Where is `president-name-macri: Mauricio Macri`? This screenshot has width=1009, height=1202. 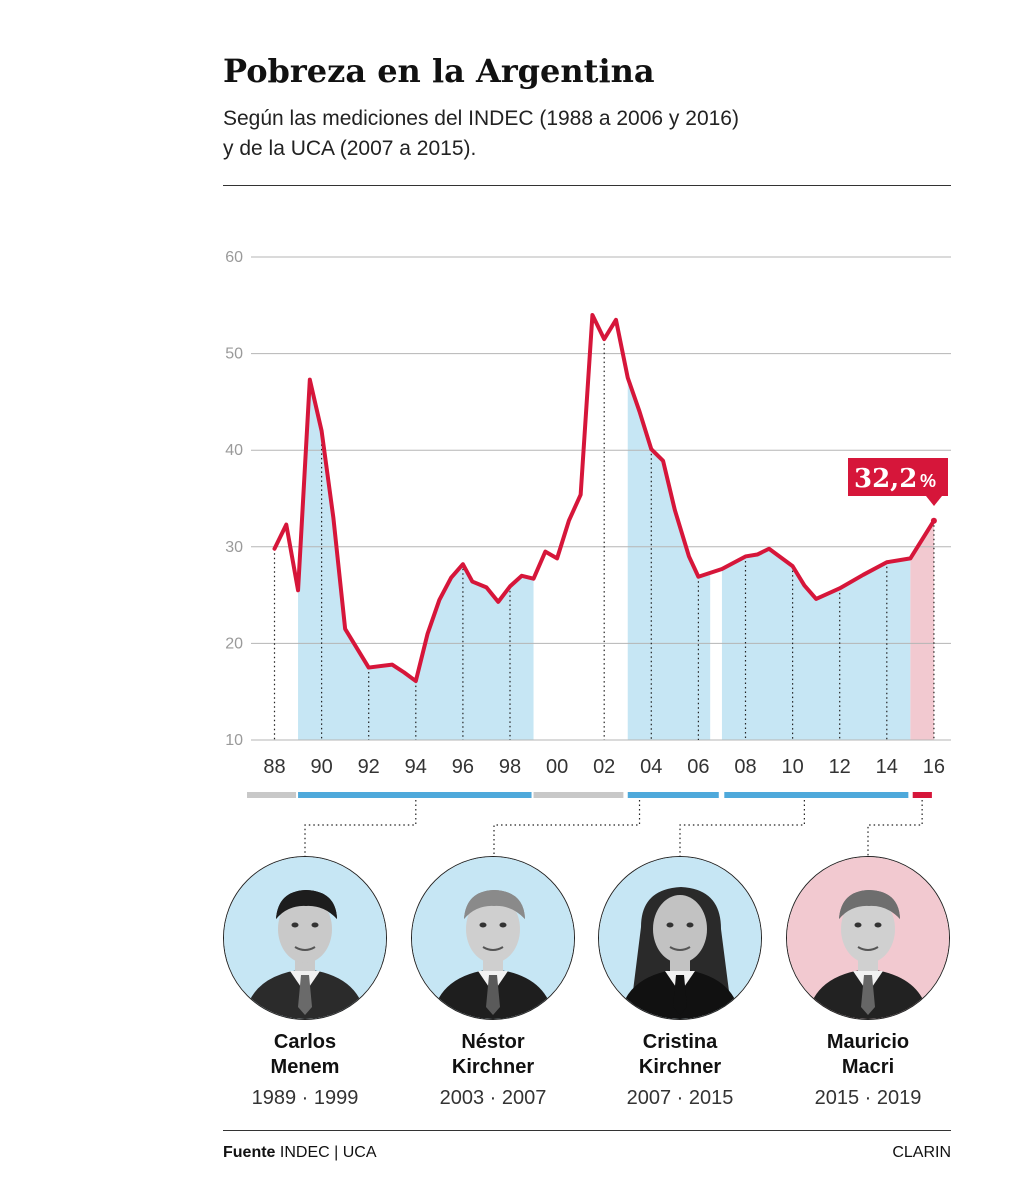
president-name-macri: Mauricio Macri is located at coordinates (868, 1055).